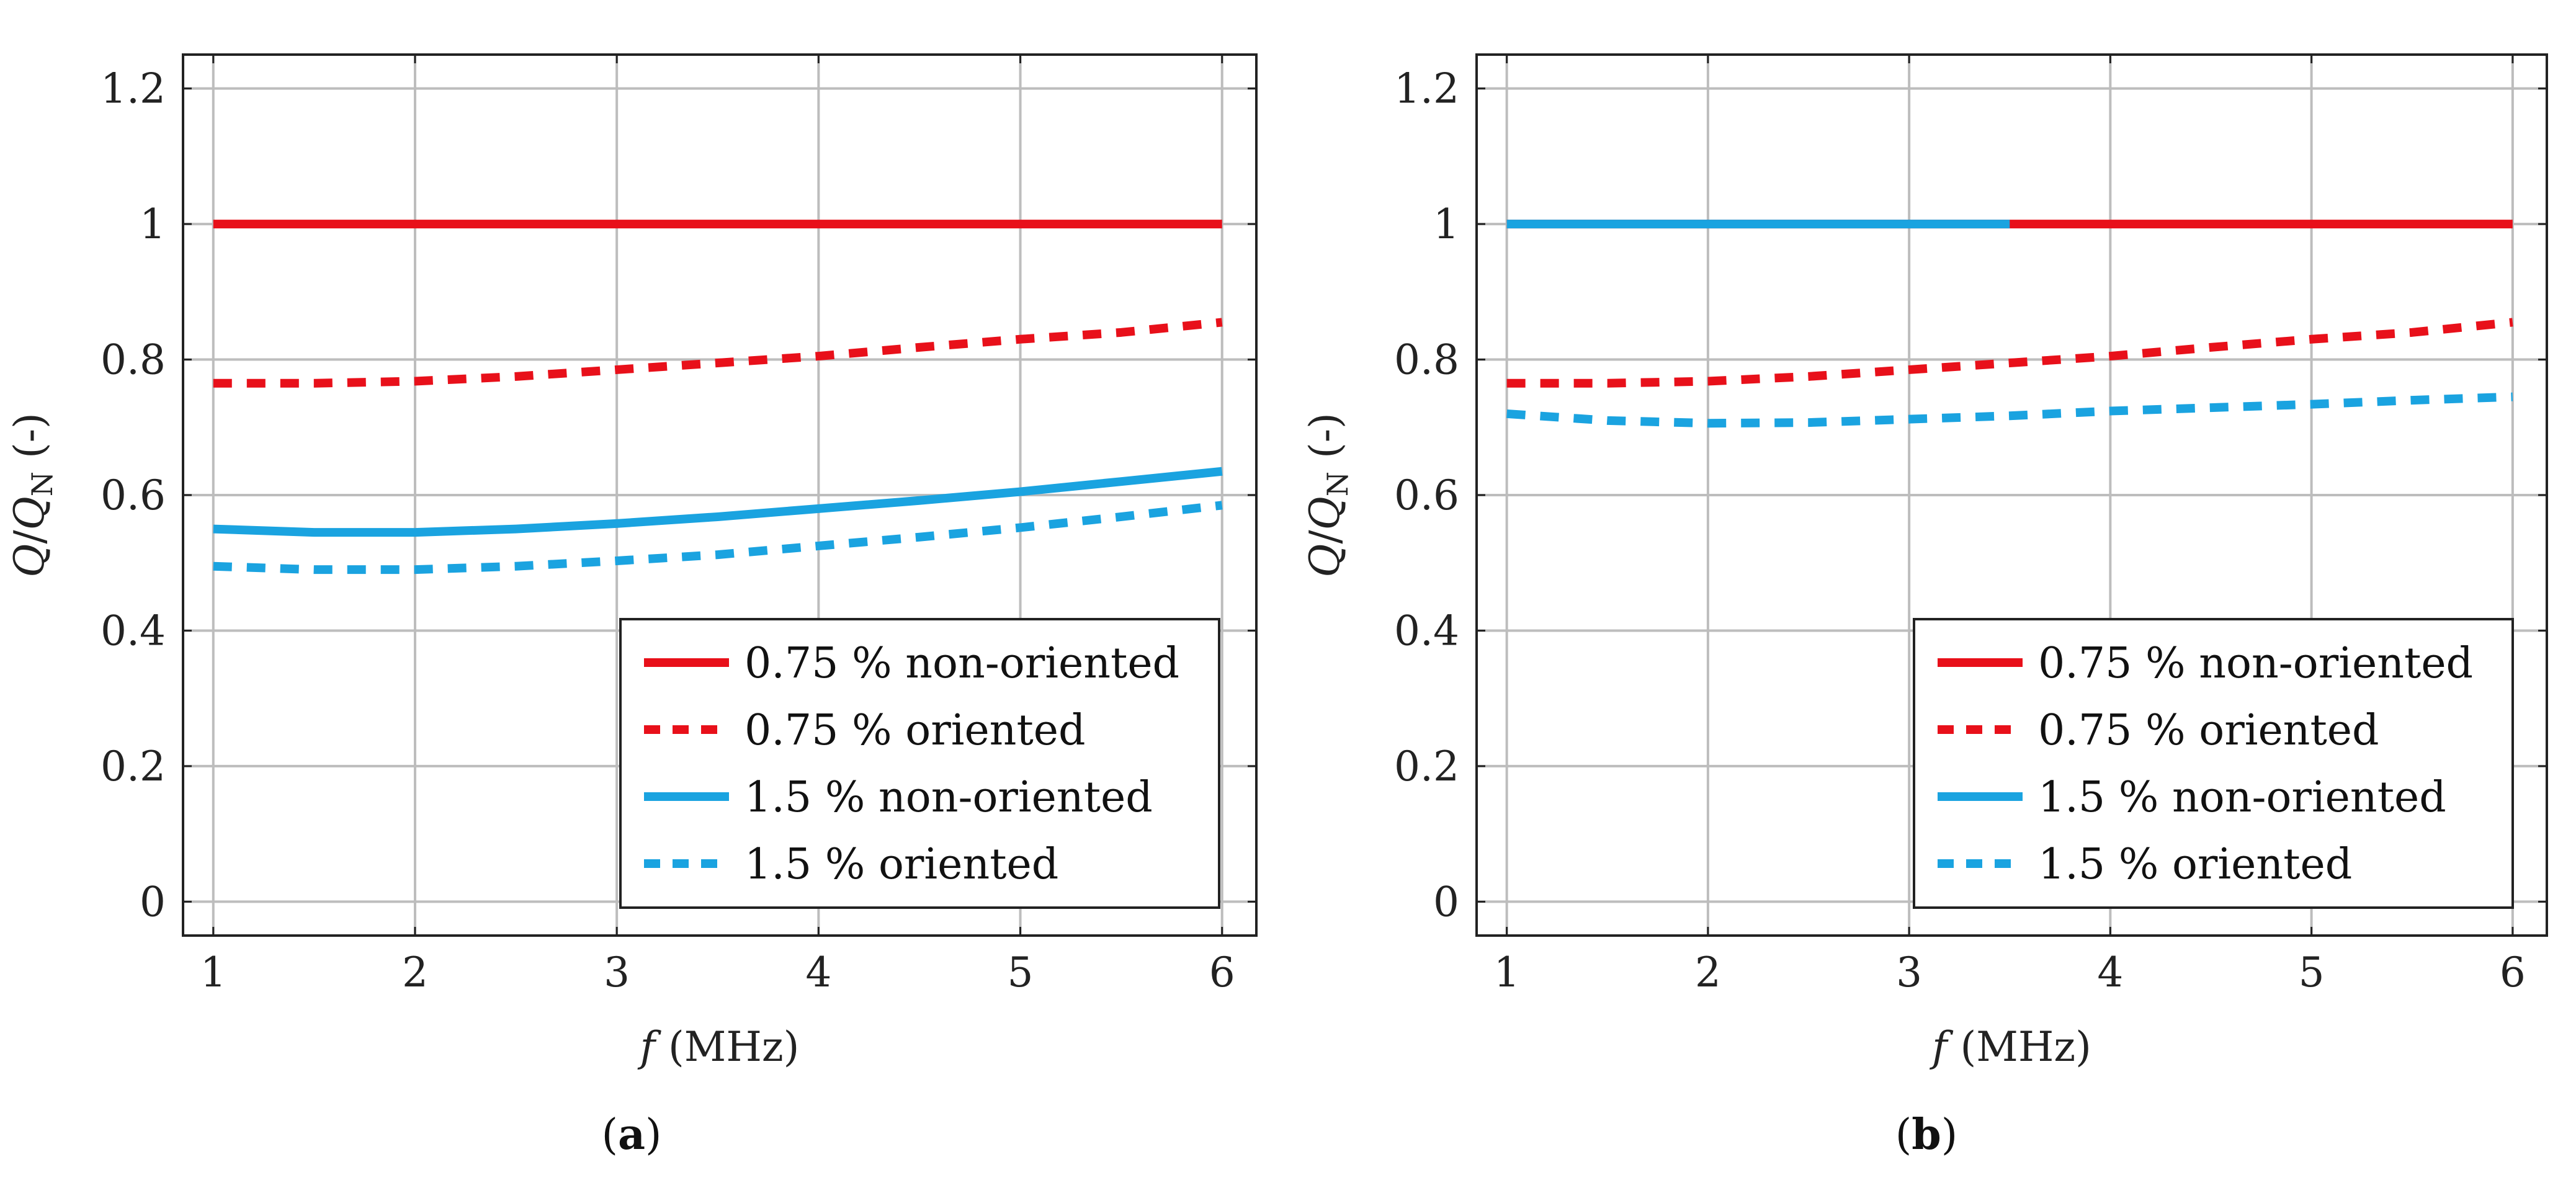 This screenshot has width=2576, height=1180. Describe the element at coordinates (631, 1135) in the screenshot. I see `panel-caption: (a)` at that location.